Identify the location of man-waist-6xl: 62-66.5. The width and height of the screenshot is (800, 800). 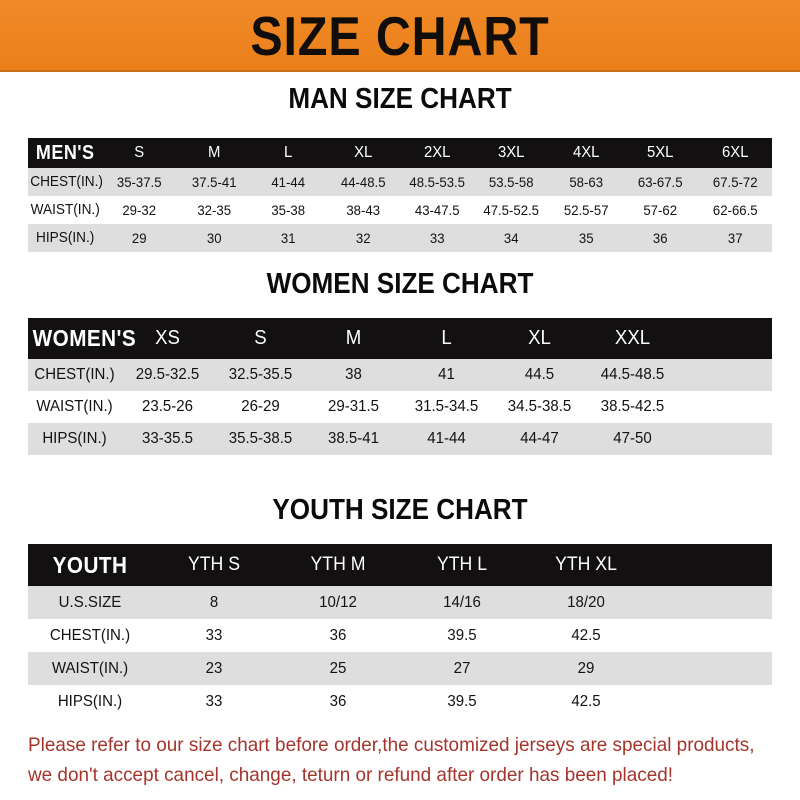
(735, 210).